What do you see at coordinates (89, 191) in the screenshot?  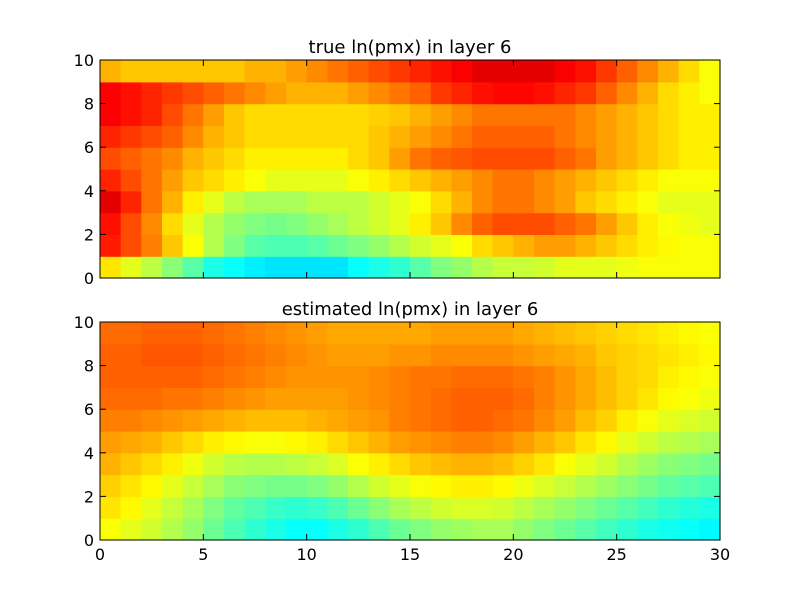 I see `y-tick-label: 4` at bounding box center [89, 191].